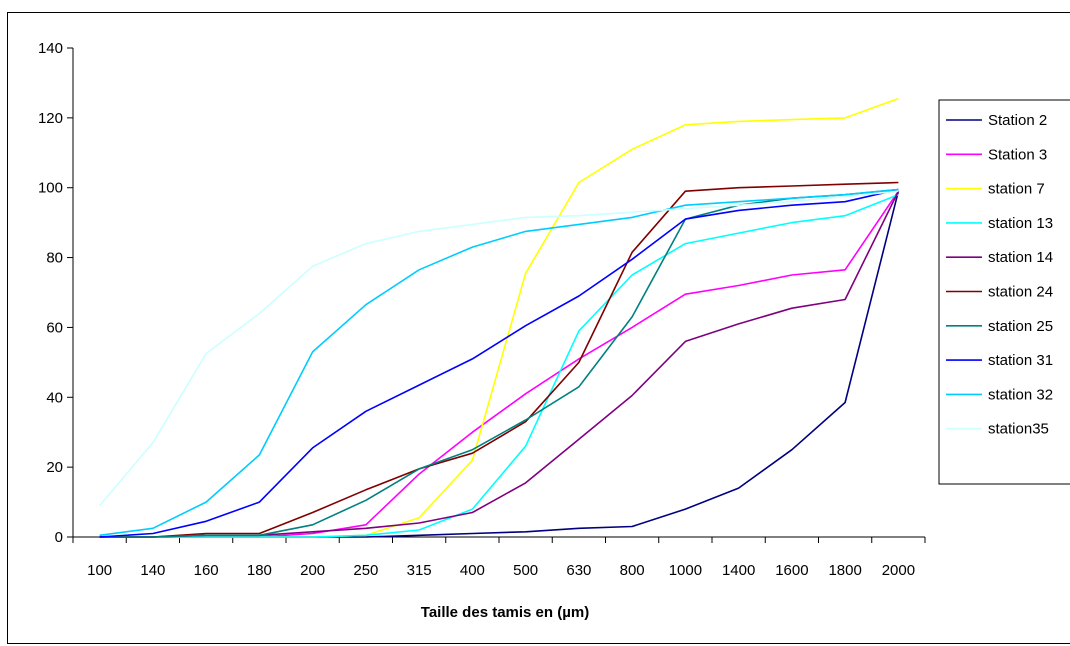  What do you see at coordinates (50, 48) in the screenshot?
I see `y-tick-label: 140` at bounding box center [50, 48].